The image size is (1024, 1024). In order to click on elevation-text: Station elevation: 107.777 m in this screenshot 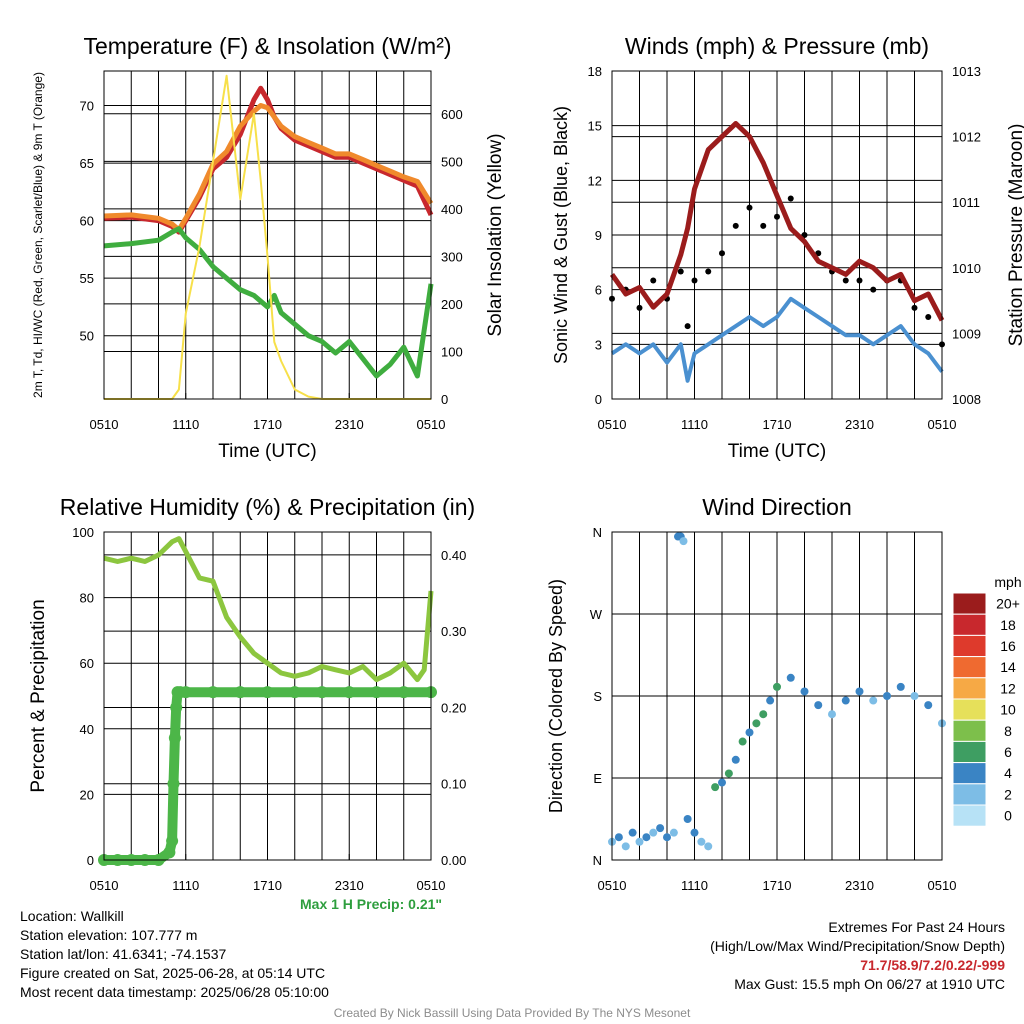, I will do `click(109, 935)`.